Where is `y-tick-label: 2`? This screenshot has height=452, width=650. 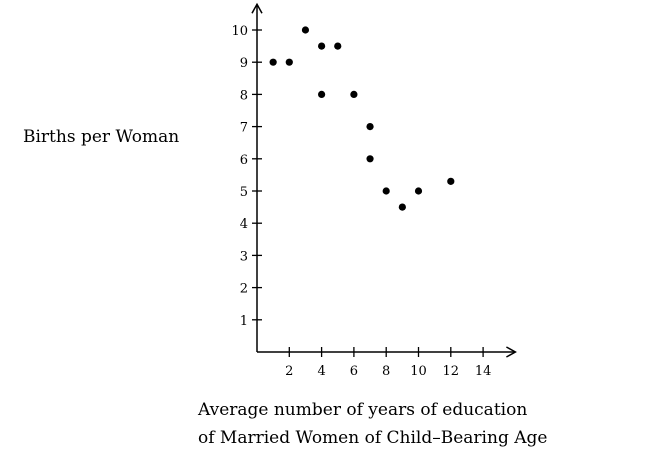
y-tick-label: 2 is located at coordinates (244, 289).